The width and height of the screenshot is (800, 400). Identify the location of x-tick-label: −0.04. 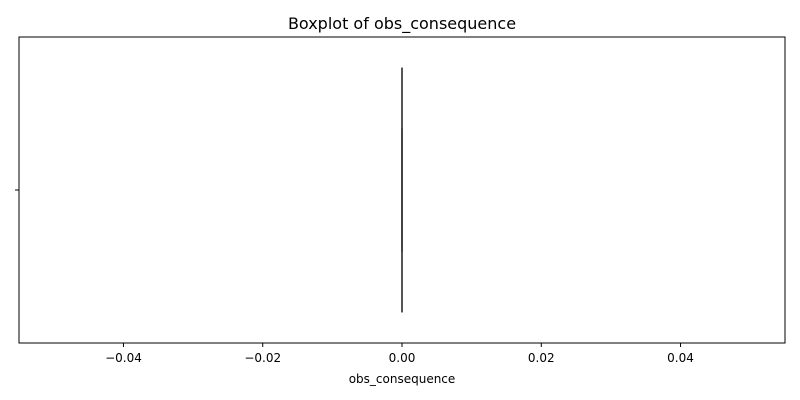
(123, 358).